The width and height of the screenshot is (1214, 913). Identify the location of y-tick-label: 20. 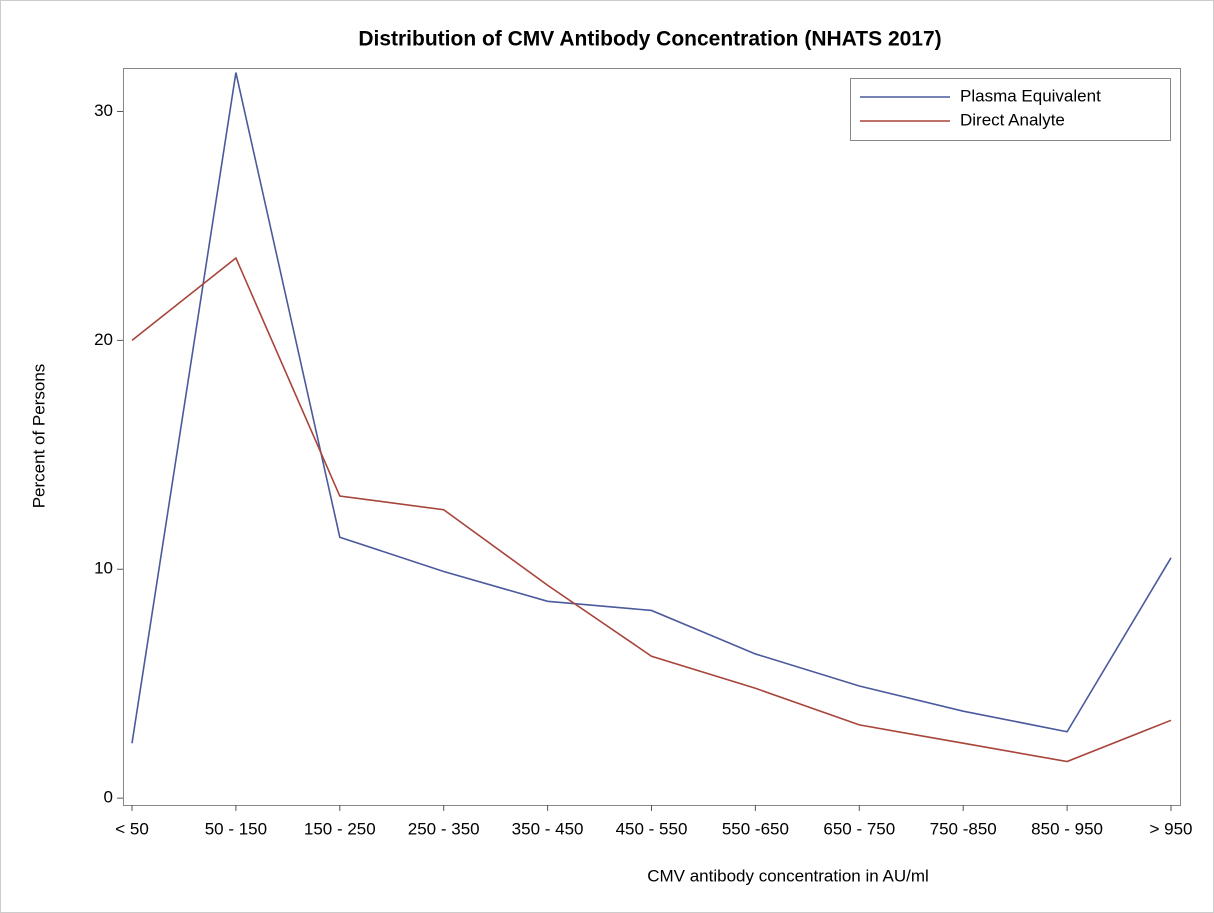
(103, 339).